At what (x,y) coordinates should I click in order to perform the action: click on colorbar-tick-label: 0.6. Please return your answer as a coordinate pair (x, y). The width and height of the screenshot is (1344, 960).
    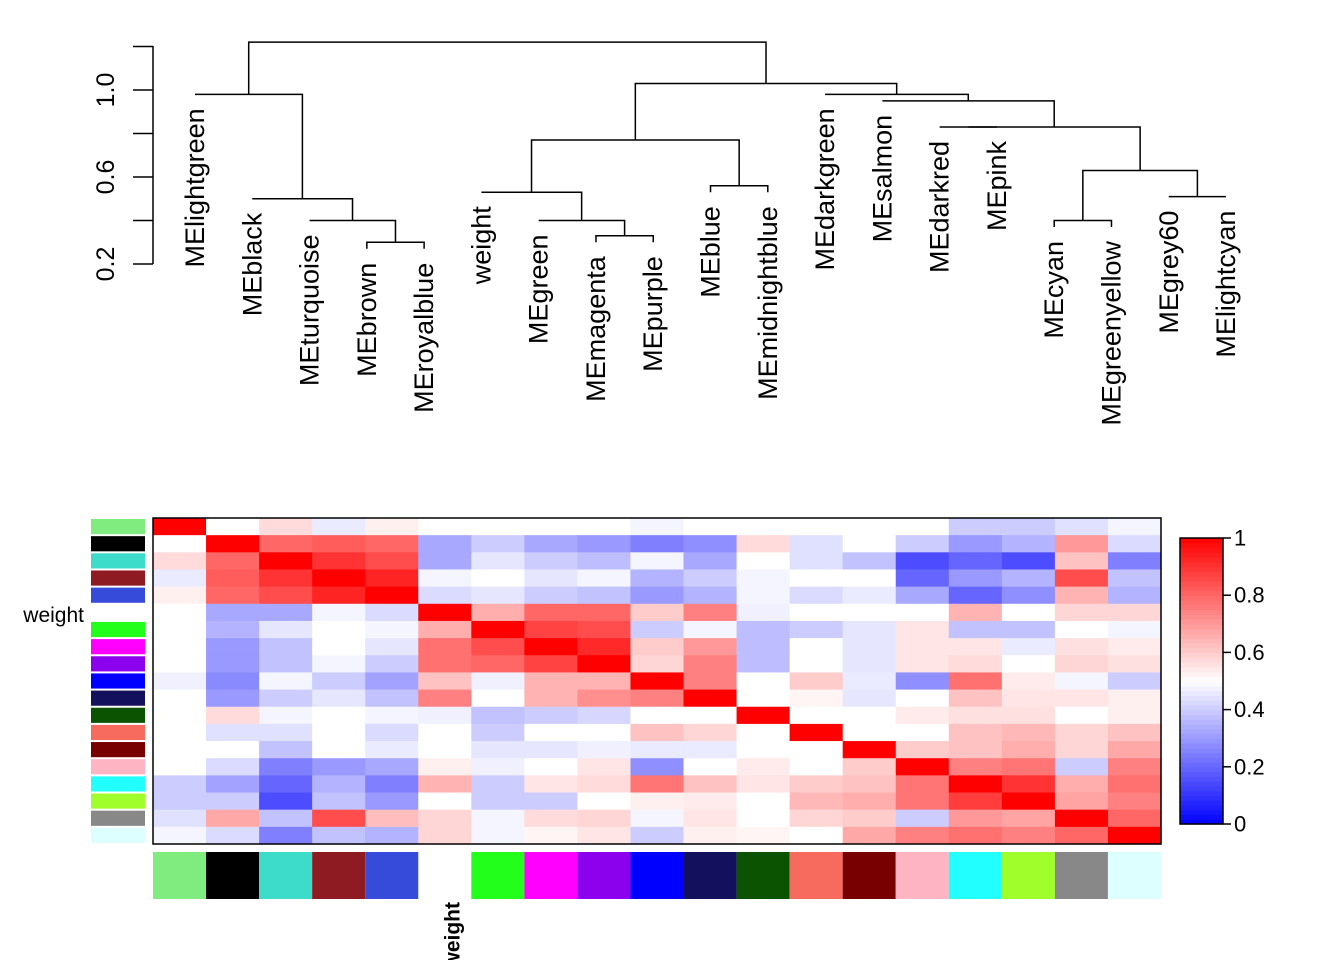
    Looking at the image, I should click on (1249, 652).